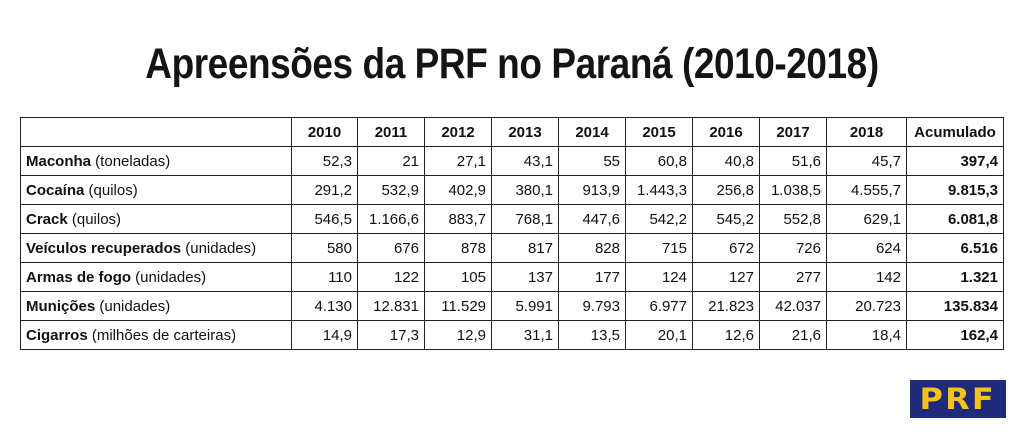 The height and width of the screenshot is (441, 1024). Describe the element at coordinates (525, 190) in the screenshot. I see `value-cell: 380,1` at that location.